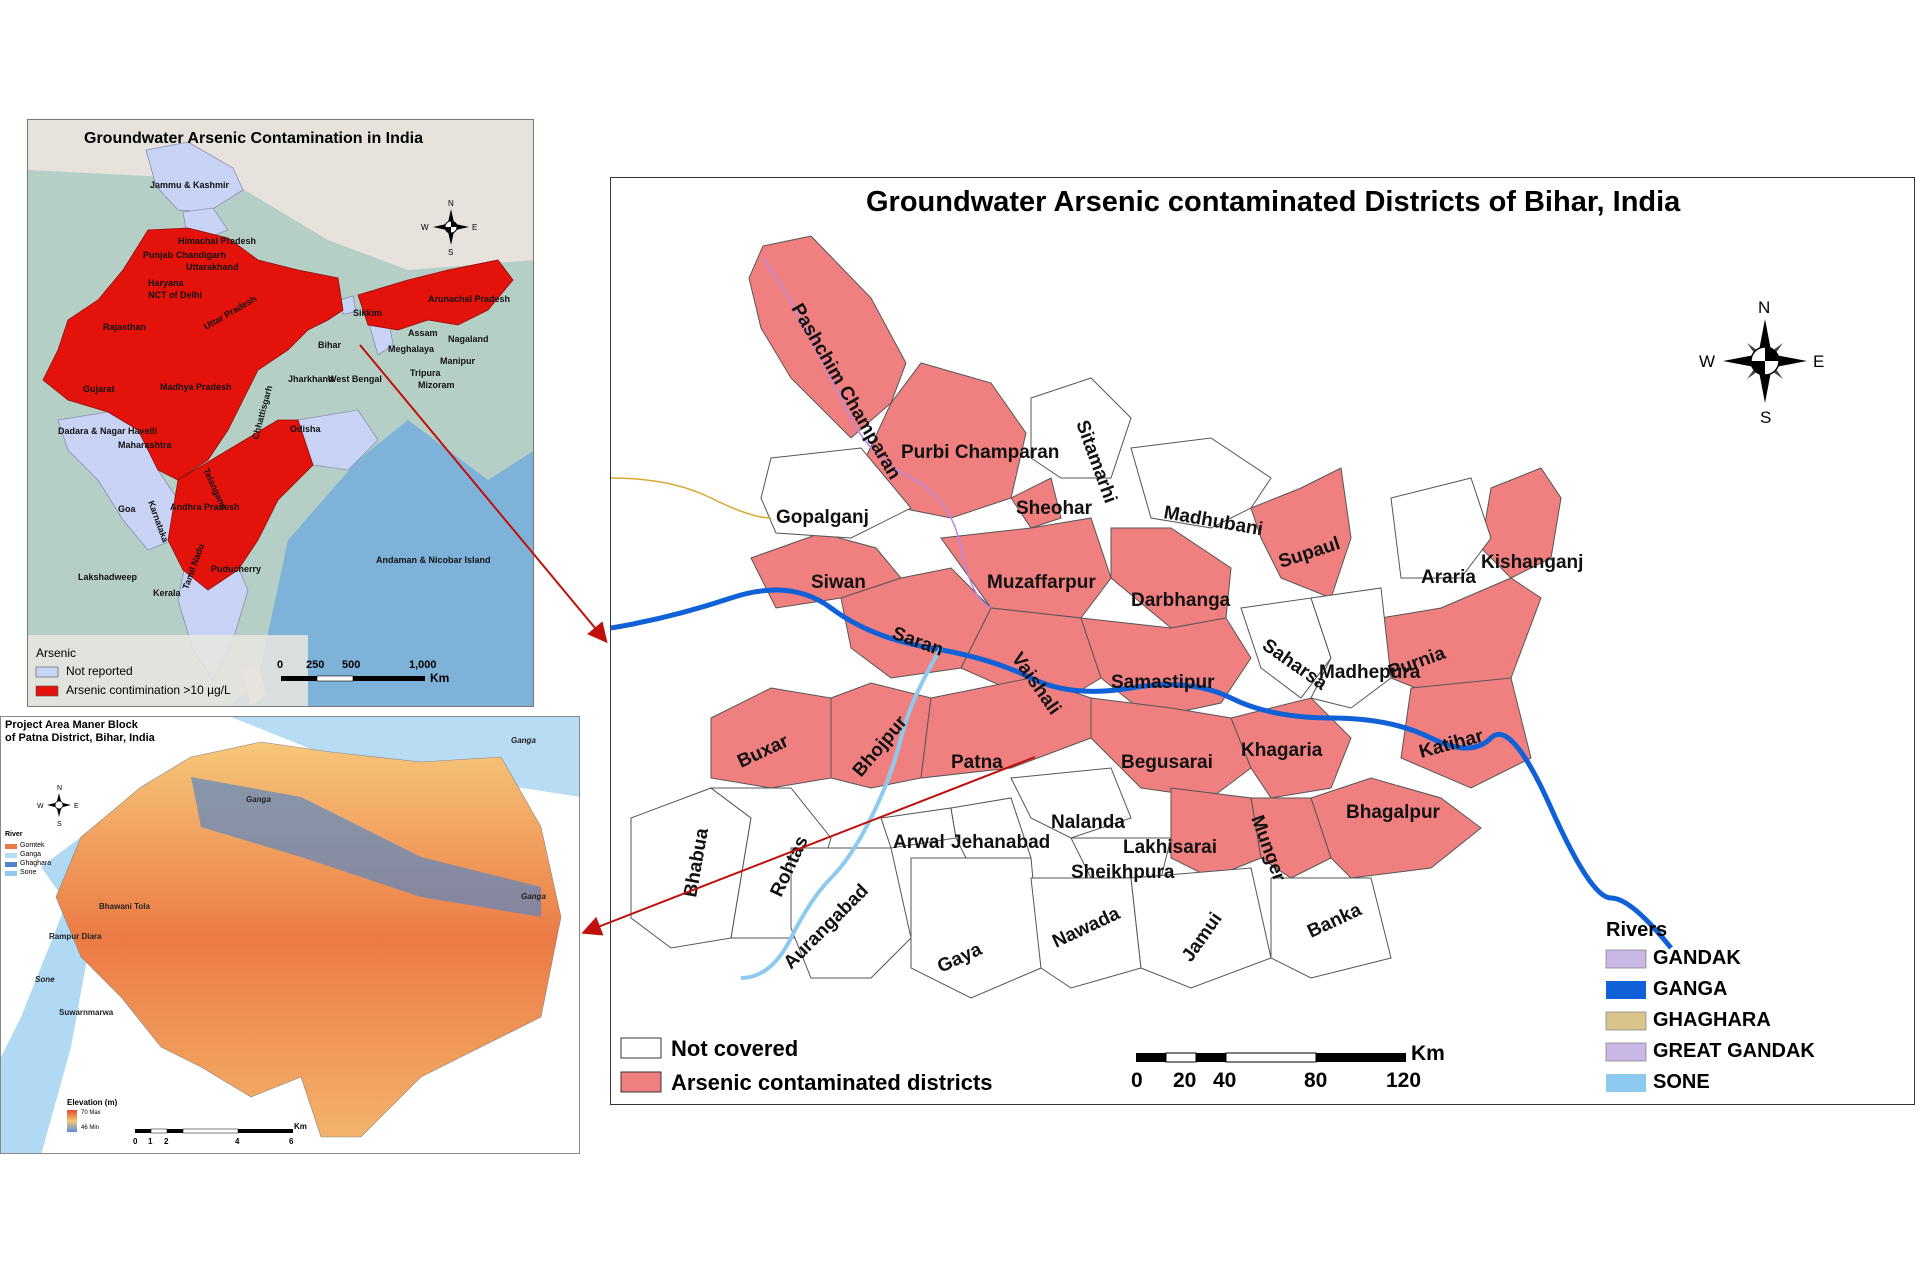 This screenshot has height=1280, width=1920. Describe the element at coordinates (436, 385) in the screenshot. I see `state-label: Mizoram` at that location.